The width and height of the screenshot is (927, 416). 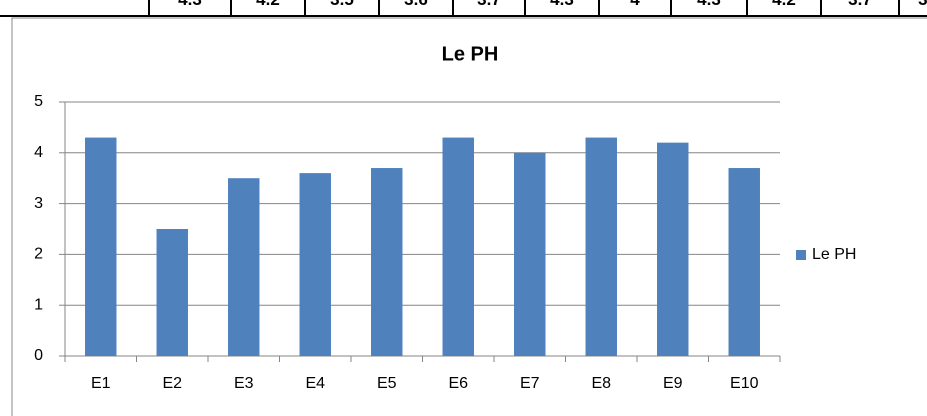 What do you see at coordinates (38, 254) in the screenshot?
I see `y-tick-label: 2` at bounding box center [38, 254].